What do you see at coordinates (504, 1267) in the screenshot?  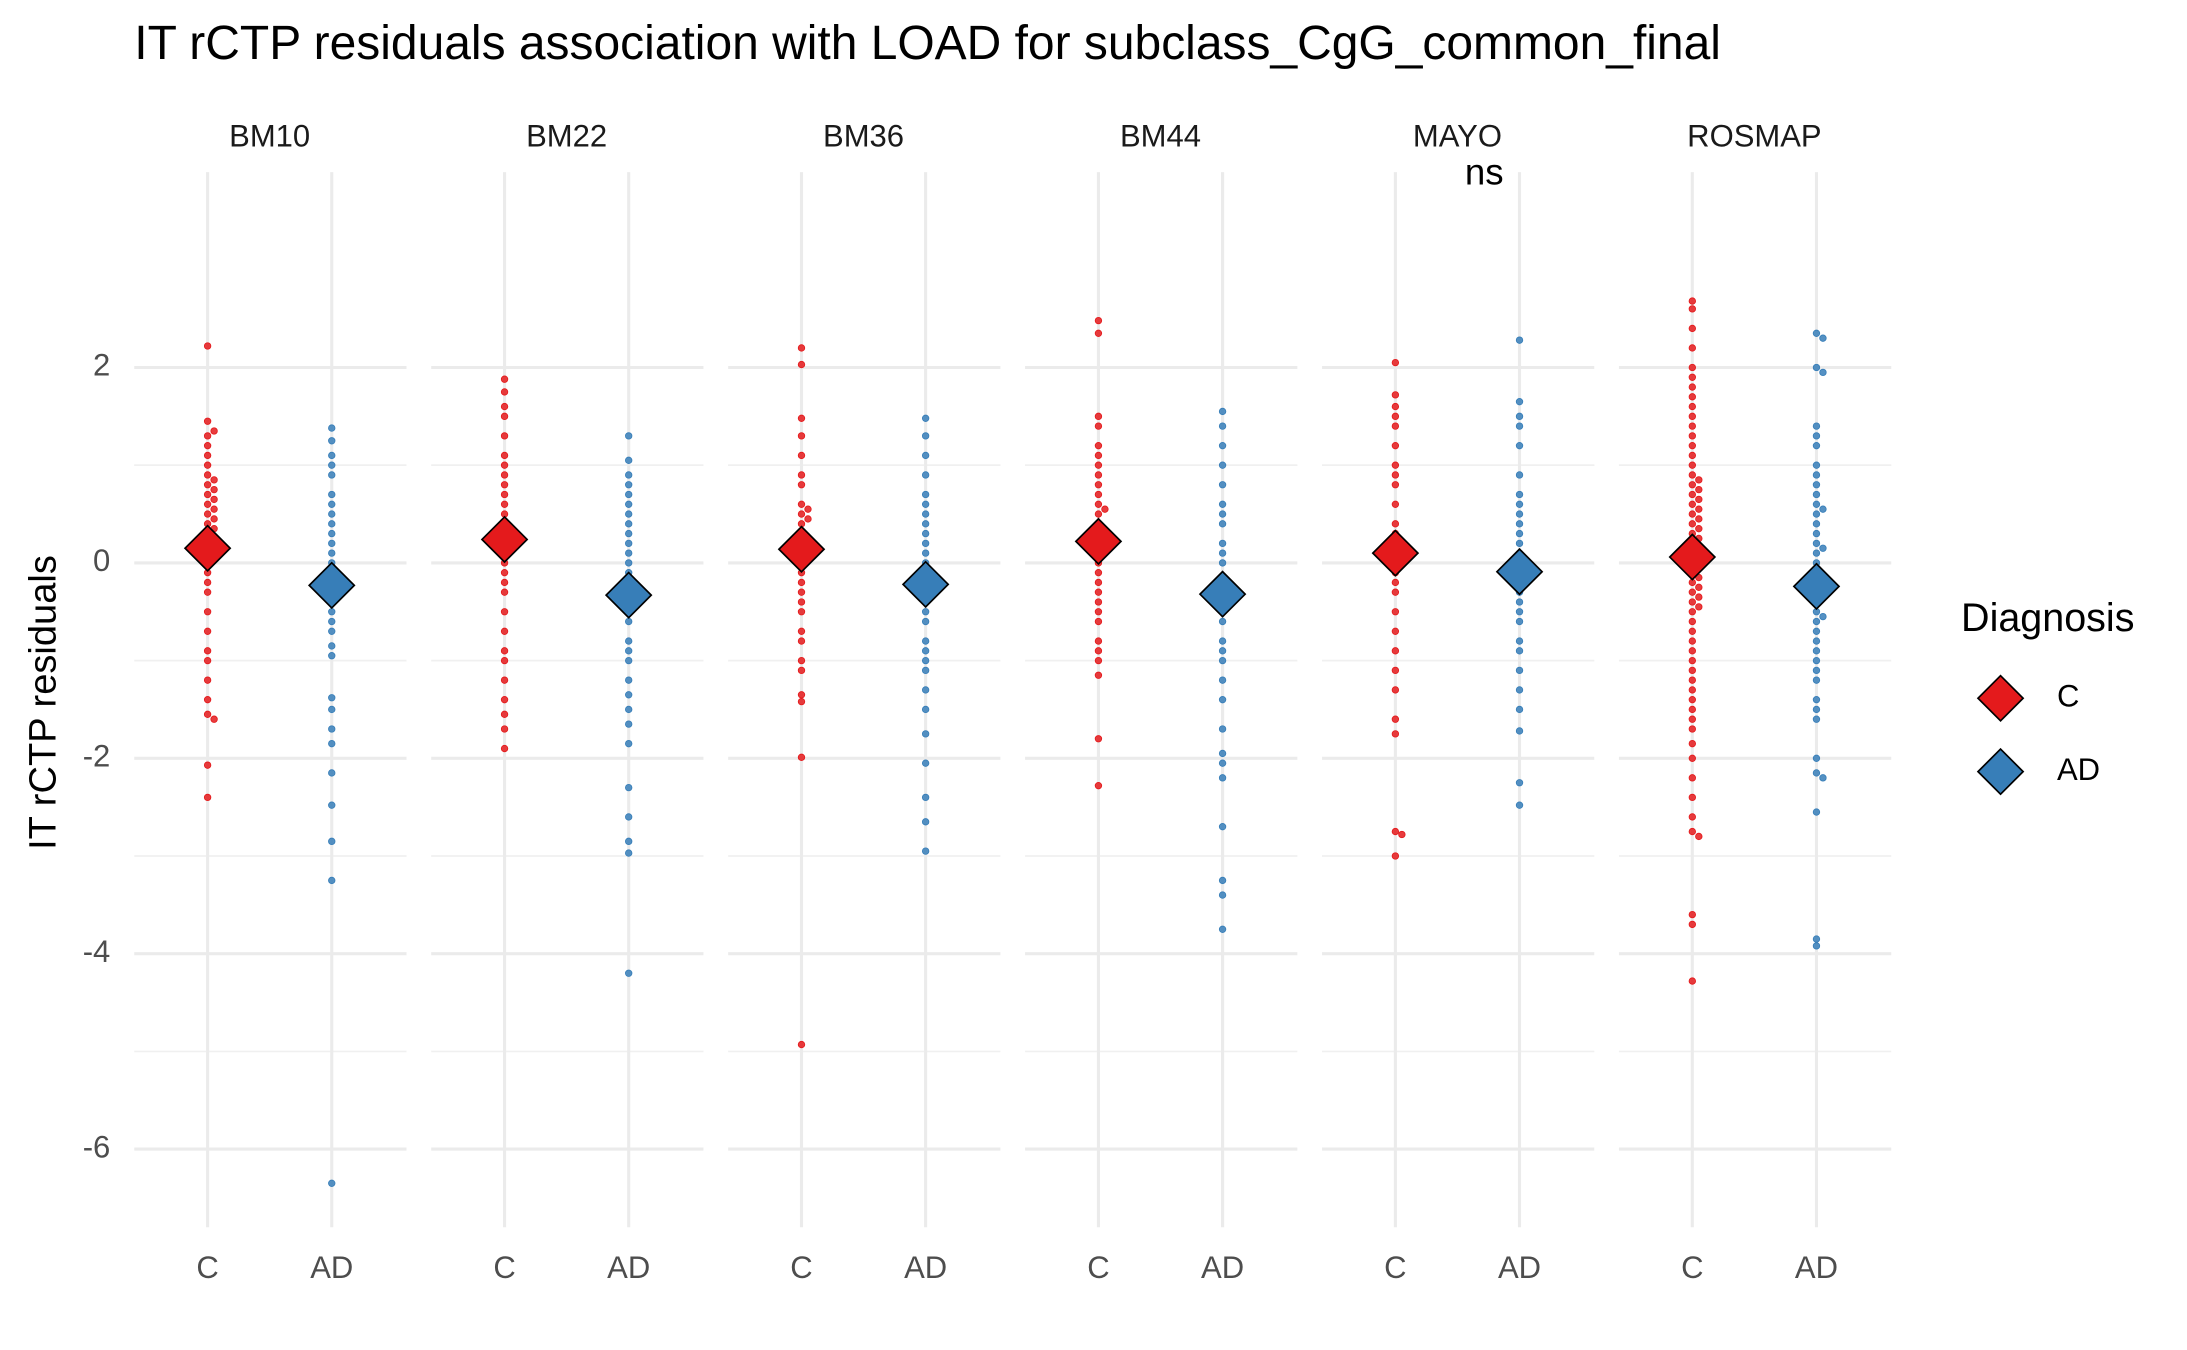 I see `x-tick-label: C` at bounding box center [504, 1267].